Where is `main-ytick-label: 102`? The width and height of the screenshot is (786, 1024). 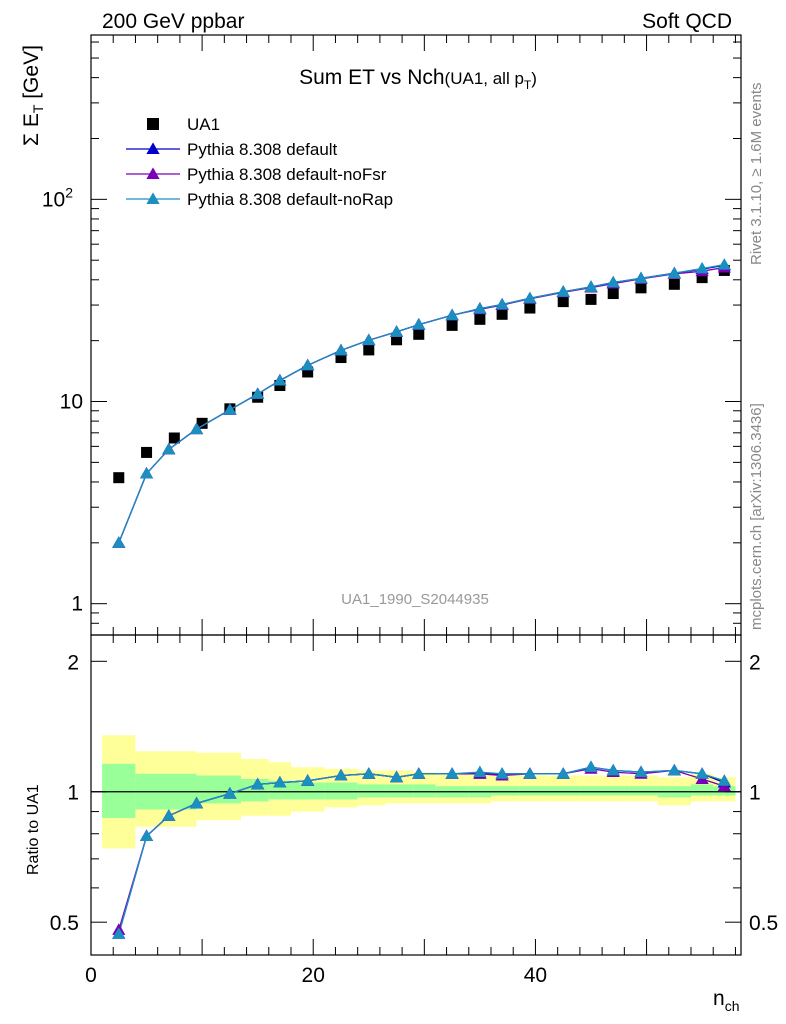
main-ytick-label: 102 is located at coordinates (57, 197).